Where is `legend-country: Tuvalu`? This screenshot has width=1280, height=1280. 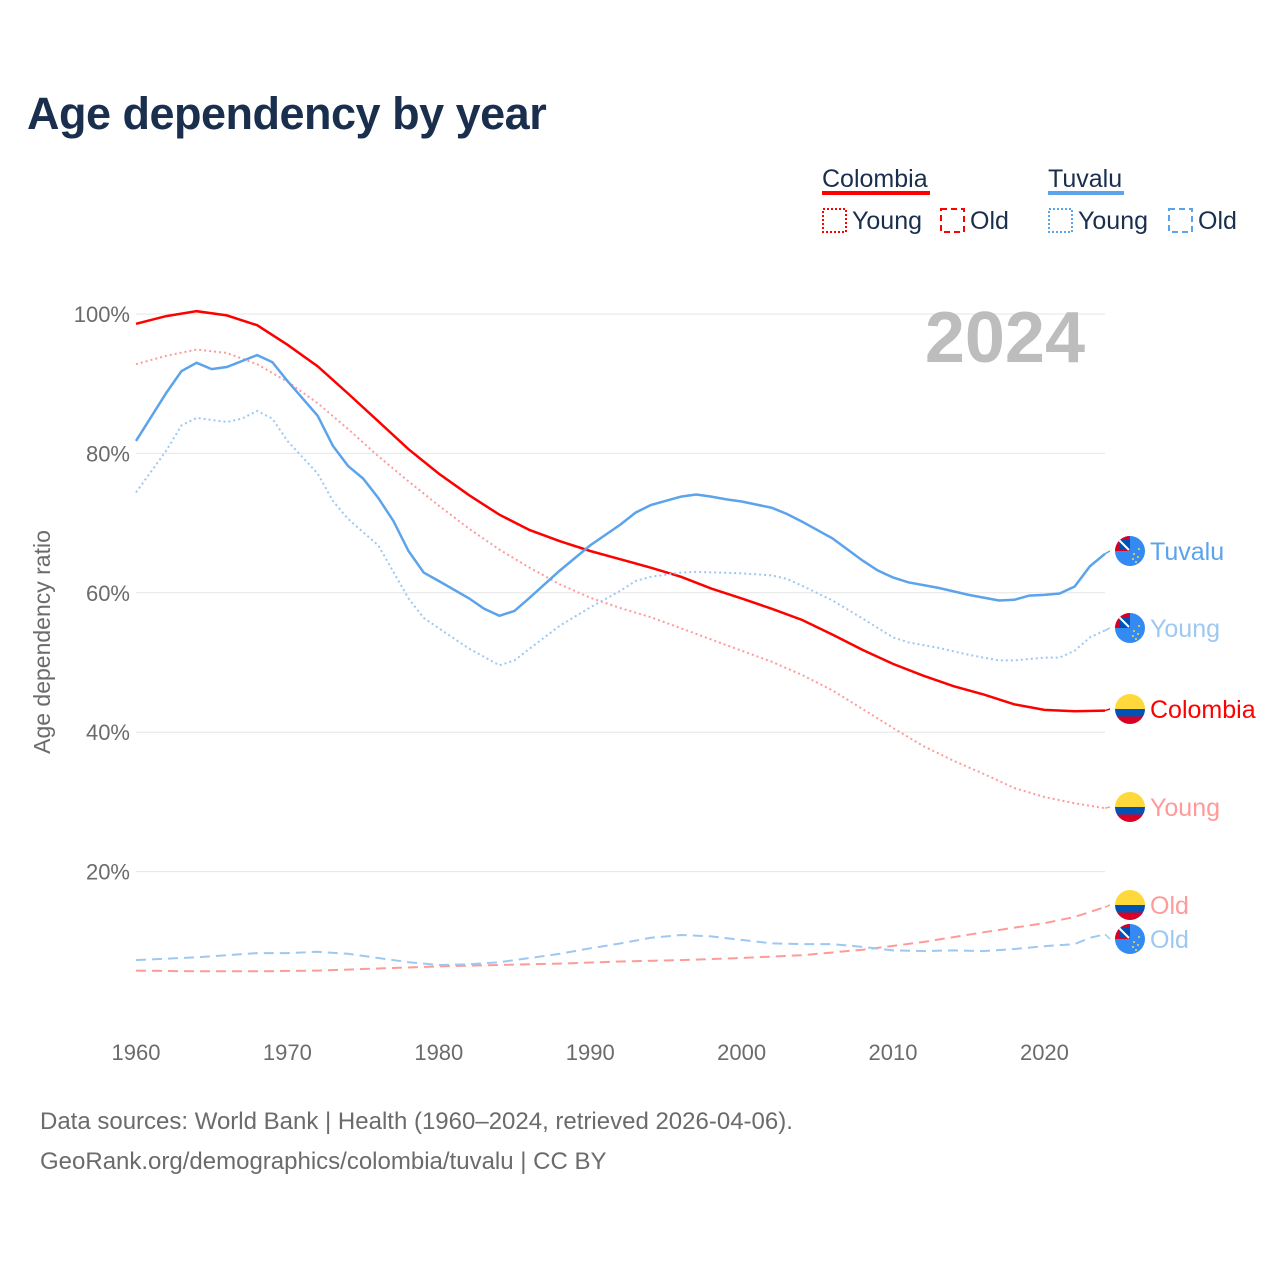 legend-country: Tuvalu is located at coordinates (1085, 179).